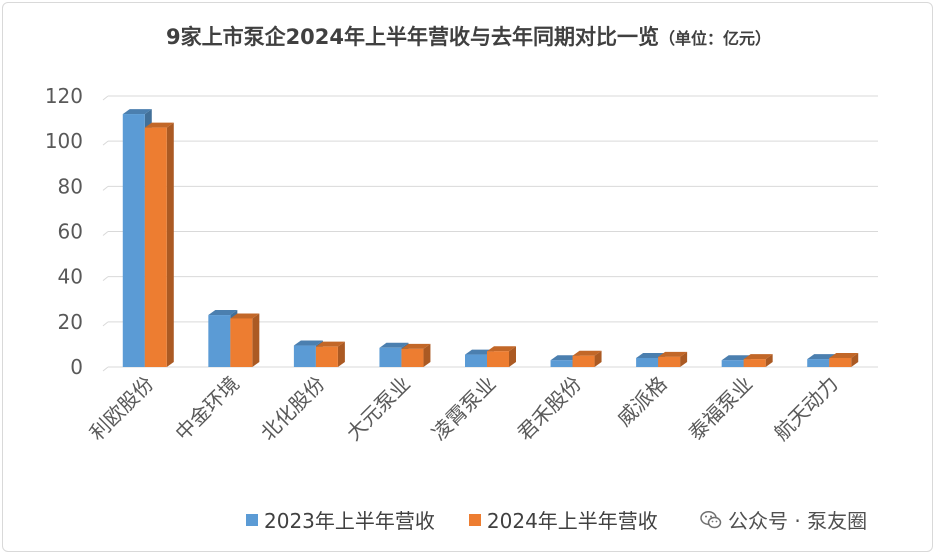  What do you see at coordinates (798, 521) in the screenshot?
I see `watermark-text: 公众号 · 泵友圈` at bounding box center [798, 521].